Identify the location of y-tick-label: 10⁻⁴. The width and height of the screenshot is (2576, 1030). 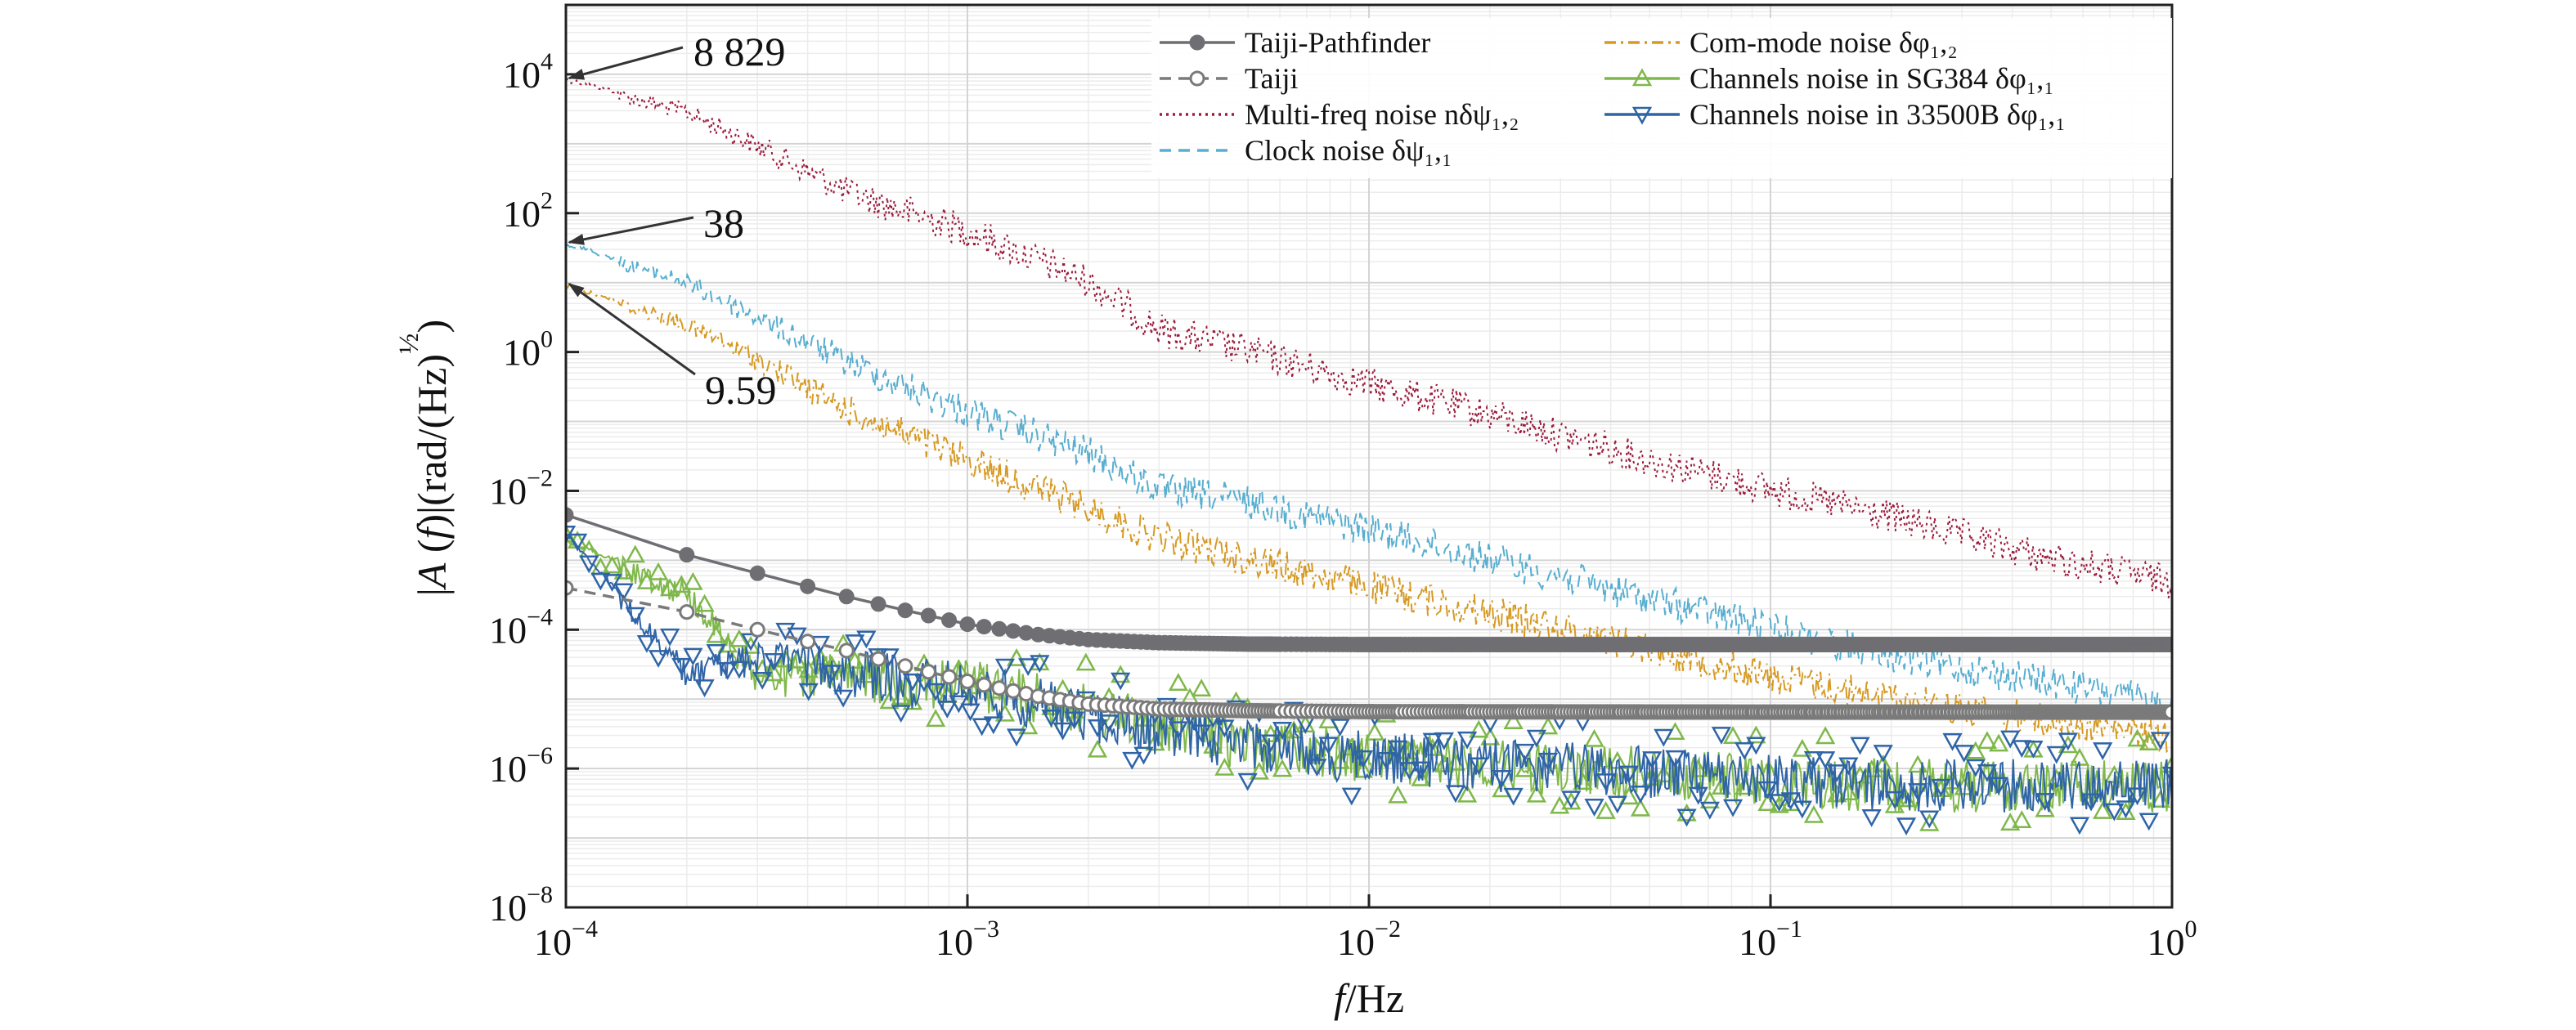
(521, 627).